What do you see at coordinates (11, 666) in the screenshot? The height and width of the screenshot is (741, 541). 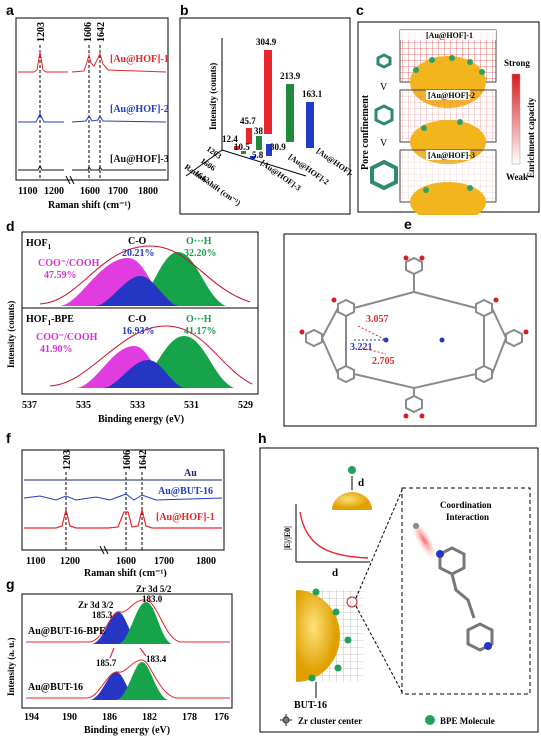 I see `y-axis-label: Intensity (a. u.)` at bounding box center [11, 666].